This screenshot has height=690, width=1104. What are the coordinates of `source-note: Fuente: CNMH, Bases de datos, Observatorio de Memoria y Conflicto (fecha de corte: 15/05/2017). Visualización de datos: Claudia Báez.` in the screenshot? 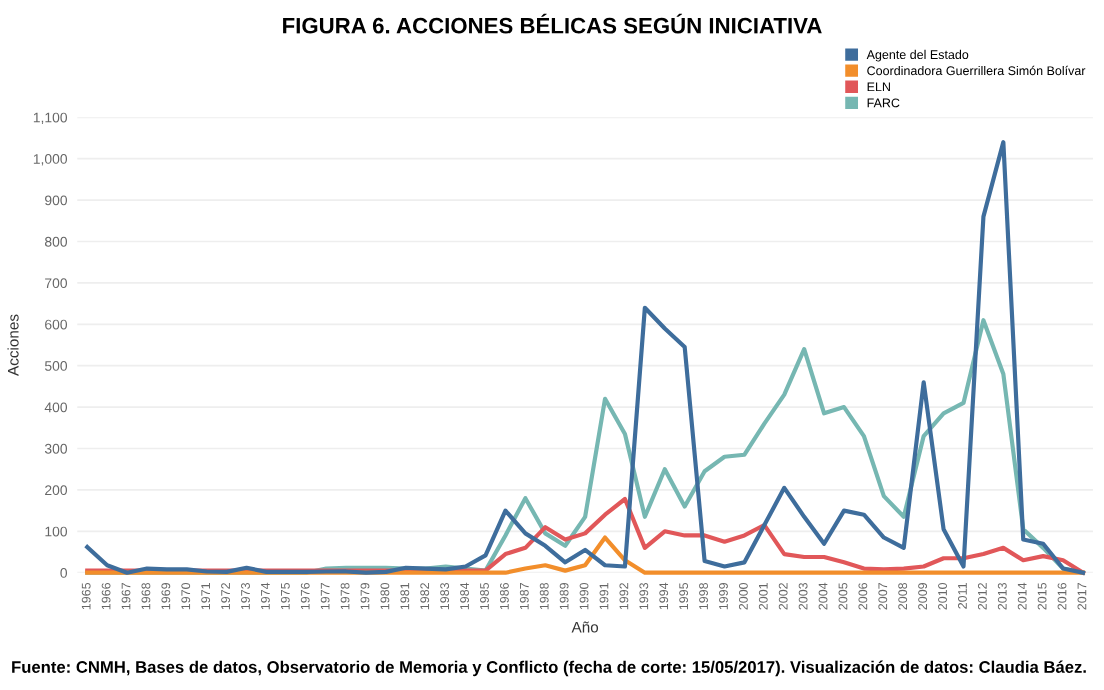 It's located at (549, 668).